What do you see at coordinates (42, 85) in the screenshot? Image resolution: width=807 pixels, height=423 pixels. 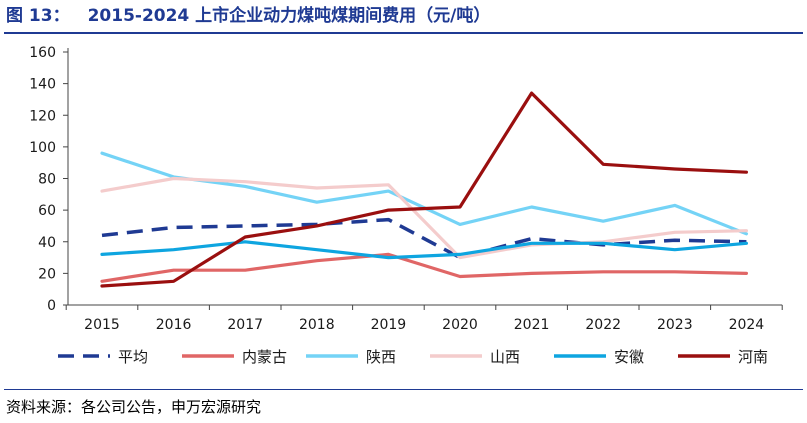 I see `y-tick-label: 140` at bounding box center [42, 85].